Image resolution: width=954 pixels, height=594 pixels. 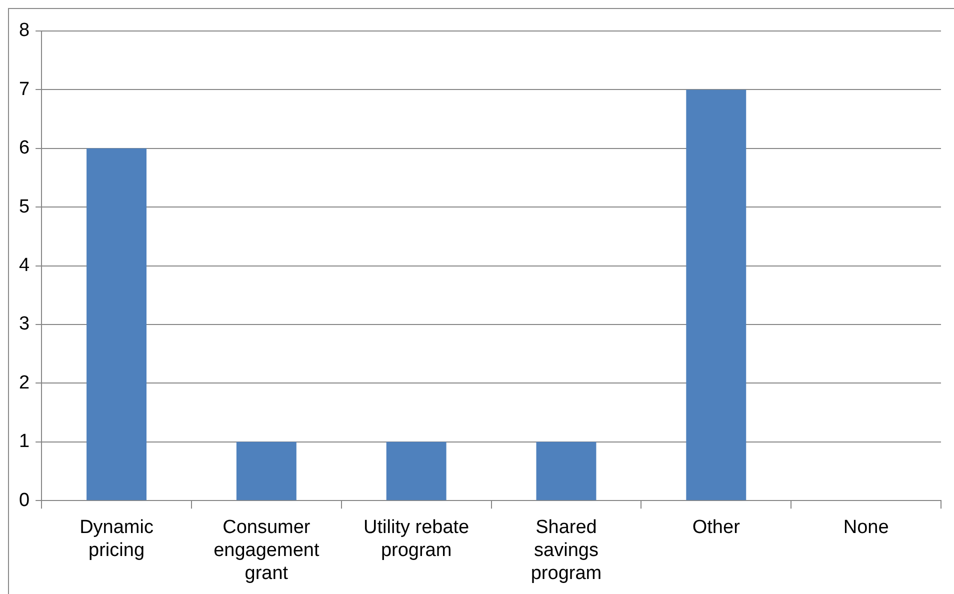 I want to click on y-tick-label: 0, so click(x=24, y=500).